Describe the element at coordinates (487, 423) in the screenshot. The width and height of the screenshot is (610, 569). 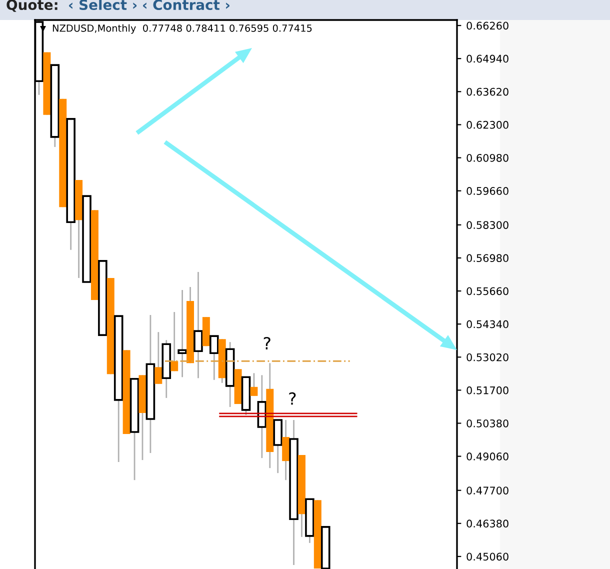
I see `y-tick-label: 0.50380` at that location.